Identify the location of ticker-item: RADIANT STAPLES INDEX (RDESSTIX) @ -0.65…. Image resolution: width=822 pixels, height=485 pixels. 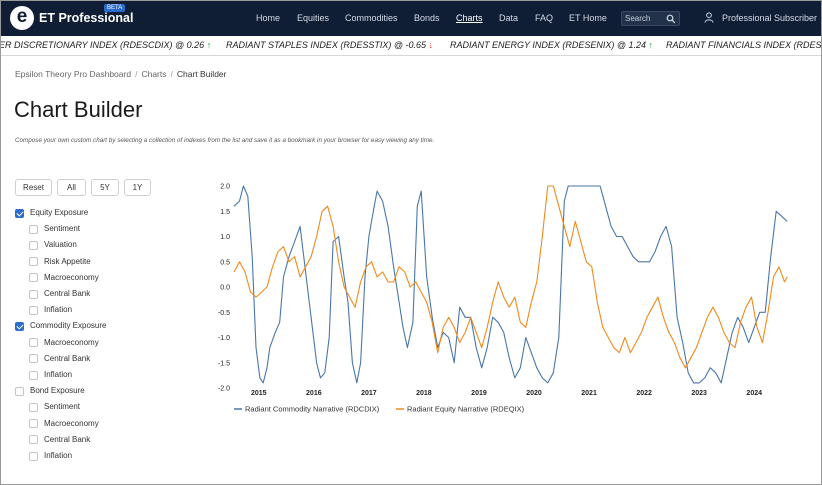
(329, 45).